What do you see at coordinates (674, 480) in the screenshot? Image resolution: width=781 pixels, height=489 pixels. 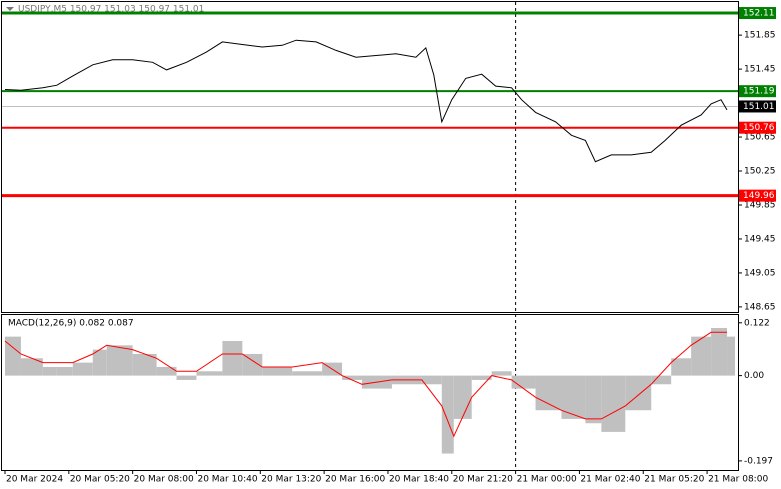 I see `x-tick-label: 21 Mar 05:20` at bounding box center [674, 480].